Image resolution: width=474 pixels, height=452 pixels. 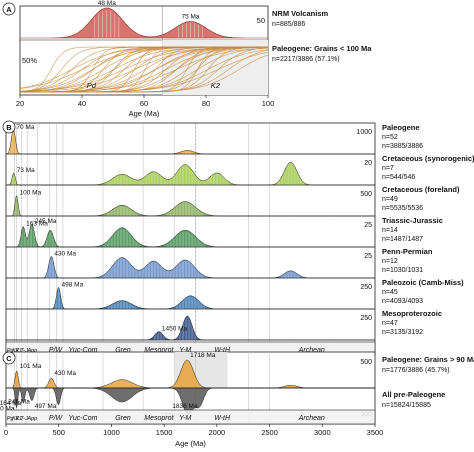 I want to click on c-series-n-0: n=1776/3886 (45.7%), so click(x=416, y=370).